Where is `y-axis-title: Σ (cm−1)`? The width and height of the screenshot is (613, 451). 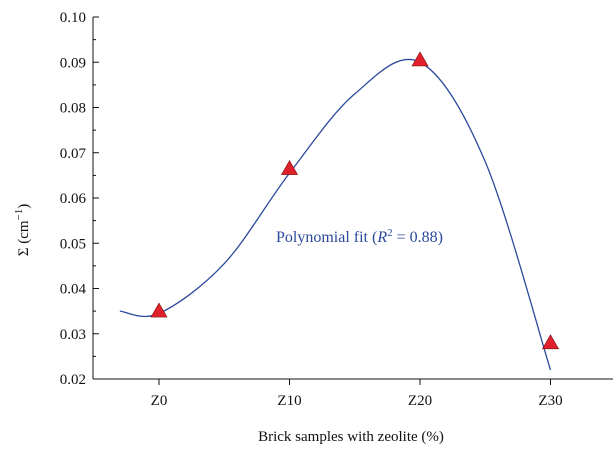
y-axis-title: Σ (cm−1) is located at coordinates (22, 230).